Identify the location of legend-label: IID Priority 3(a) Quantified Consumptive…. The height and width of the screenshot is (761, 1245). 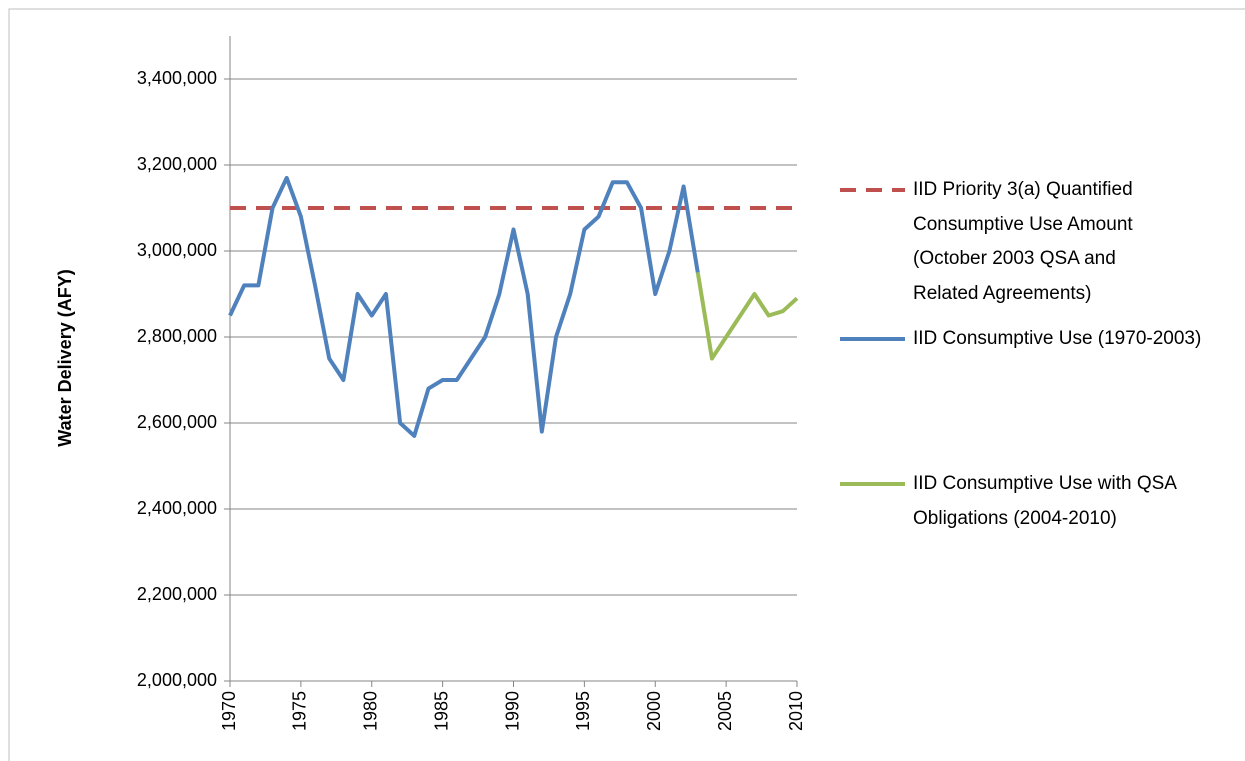
(1023, 241).